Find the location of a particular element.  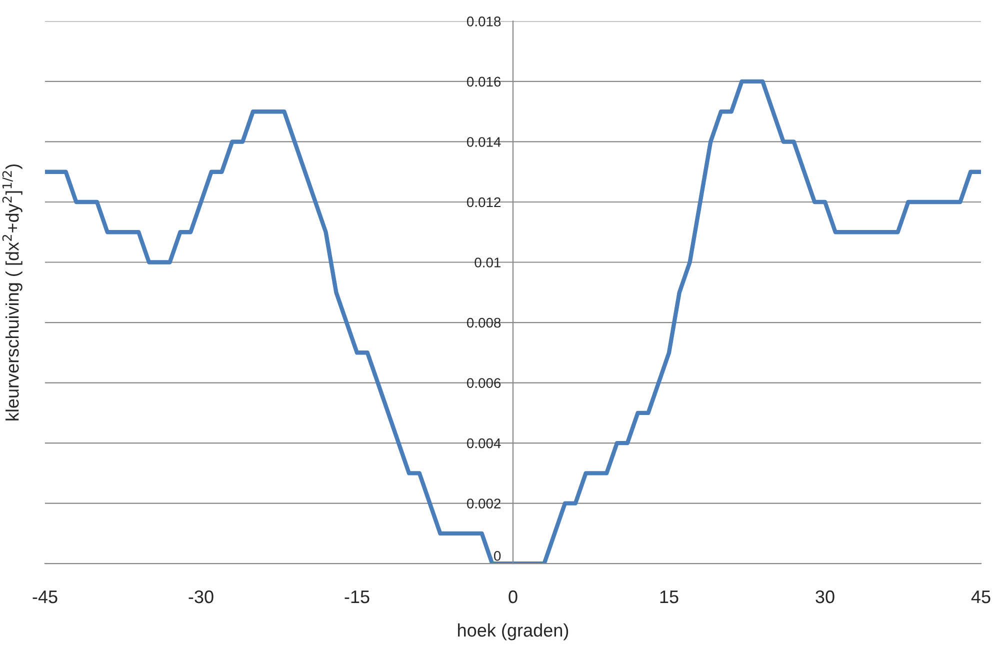

y-tick-label: 0.014 is located at coordinates (483, 142).